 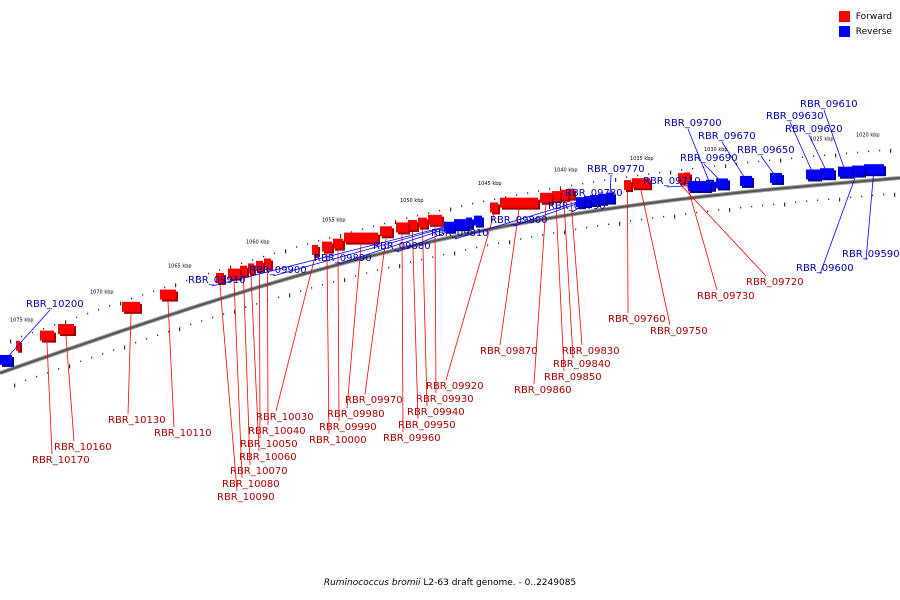 I want to click on label-rbr-09860: RBR_09860, so click(x=543, y=390).